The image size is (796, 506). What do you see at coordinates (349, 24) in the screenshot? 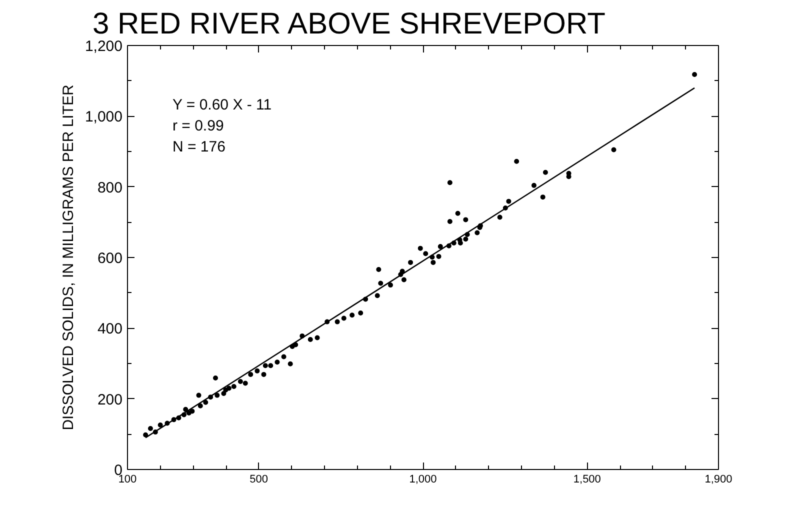
I see `chart-title: 3 RED RIVER ABOVE SHREVEPORT` at bounding box center [349, 24].